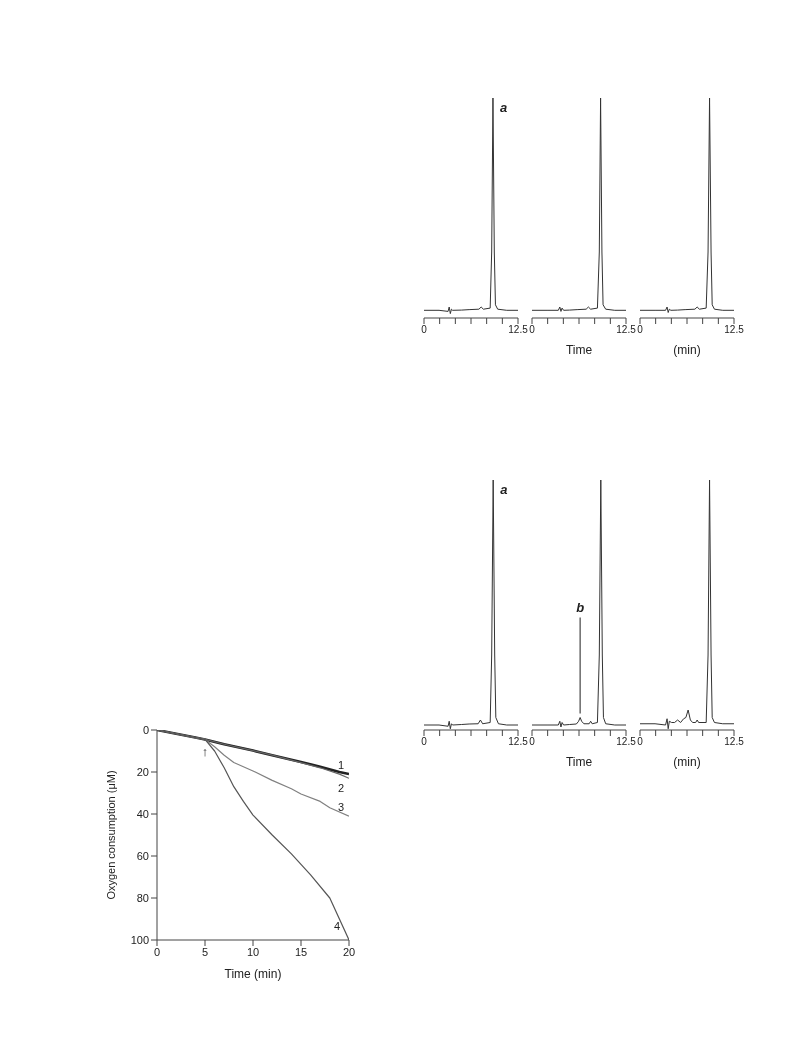 The image size is (793, 1059). Describe the element at coordinates (139, 939) in the screenshot. I see `y-tick-label: 100` at that location.